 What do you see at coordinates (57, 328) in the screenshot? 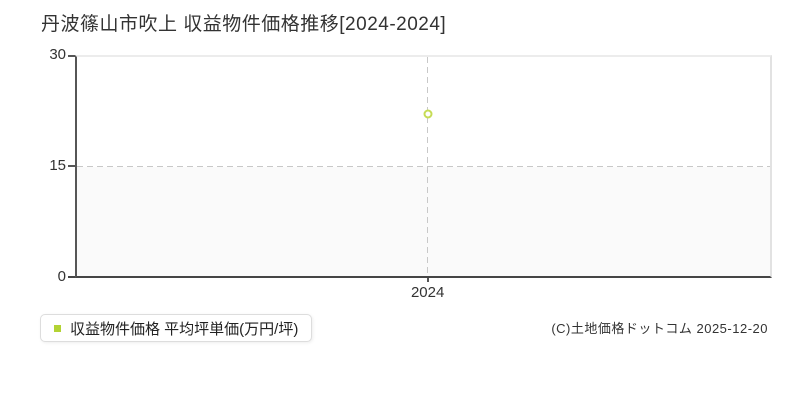
I see `legend-series-swatch-icon` at bounding box center [57, 328].